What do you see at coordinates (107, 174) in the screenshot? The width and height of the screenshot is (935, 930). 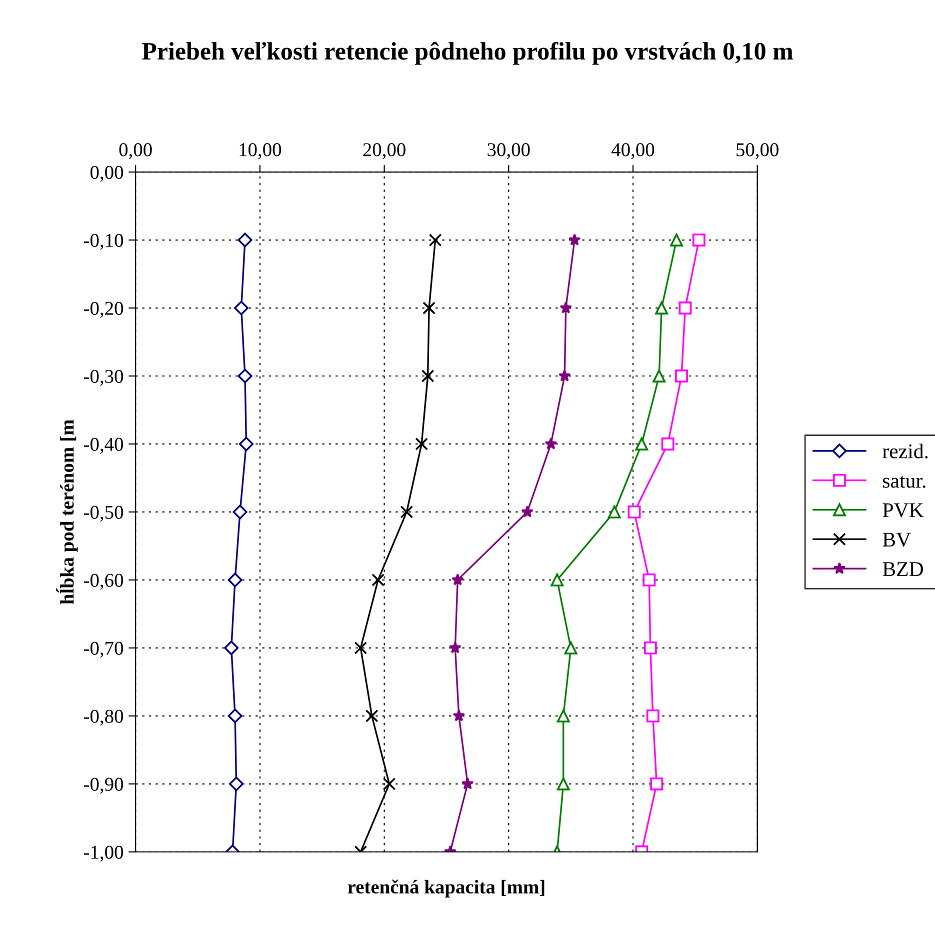 I see `y-tick-label: 0,00` at bounding box center [107, 174].